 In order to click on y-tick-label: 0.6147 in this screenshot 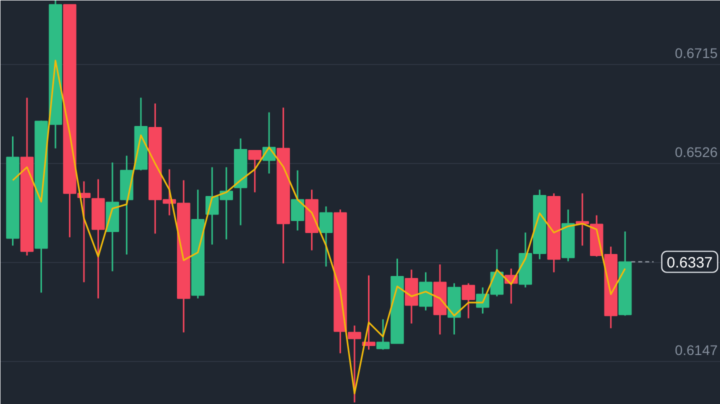, I will do `click(696, 350)`.